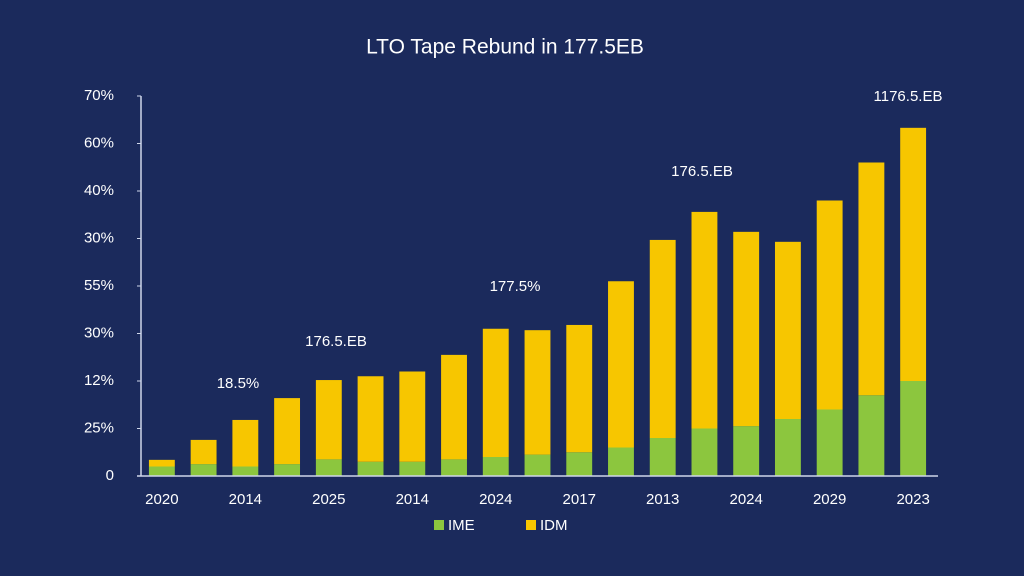 The image size is (1024, 576). Describe the element at coordinates (662, 499) in the screenshot. I see `x-tick-label: 2013` at that location.